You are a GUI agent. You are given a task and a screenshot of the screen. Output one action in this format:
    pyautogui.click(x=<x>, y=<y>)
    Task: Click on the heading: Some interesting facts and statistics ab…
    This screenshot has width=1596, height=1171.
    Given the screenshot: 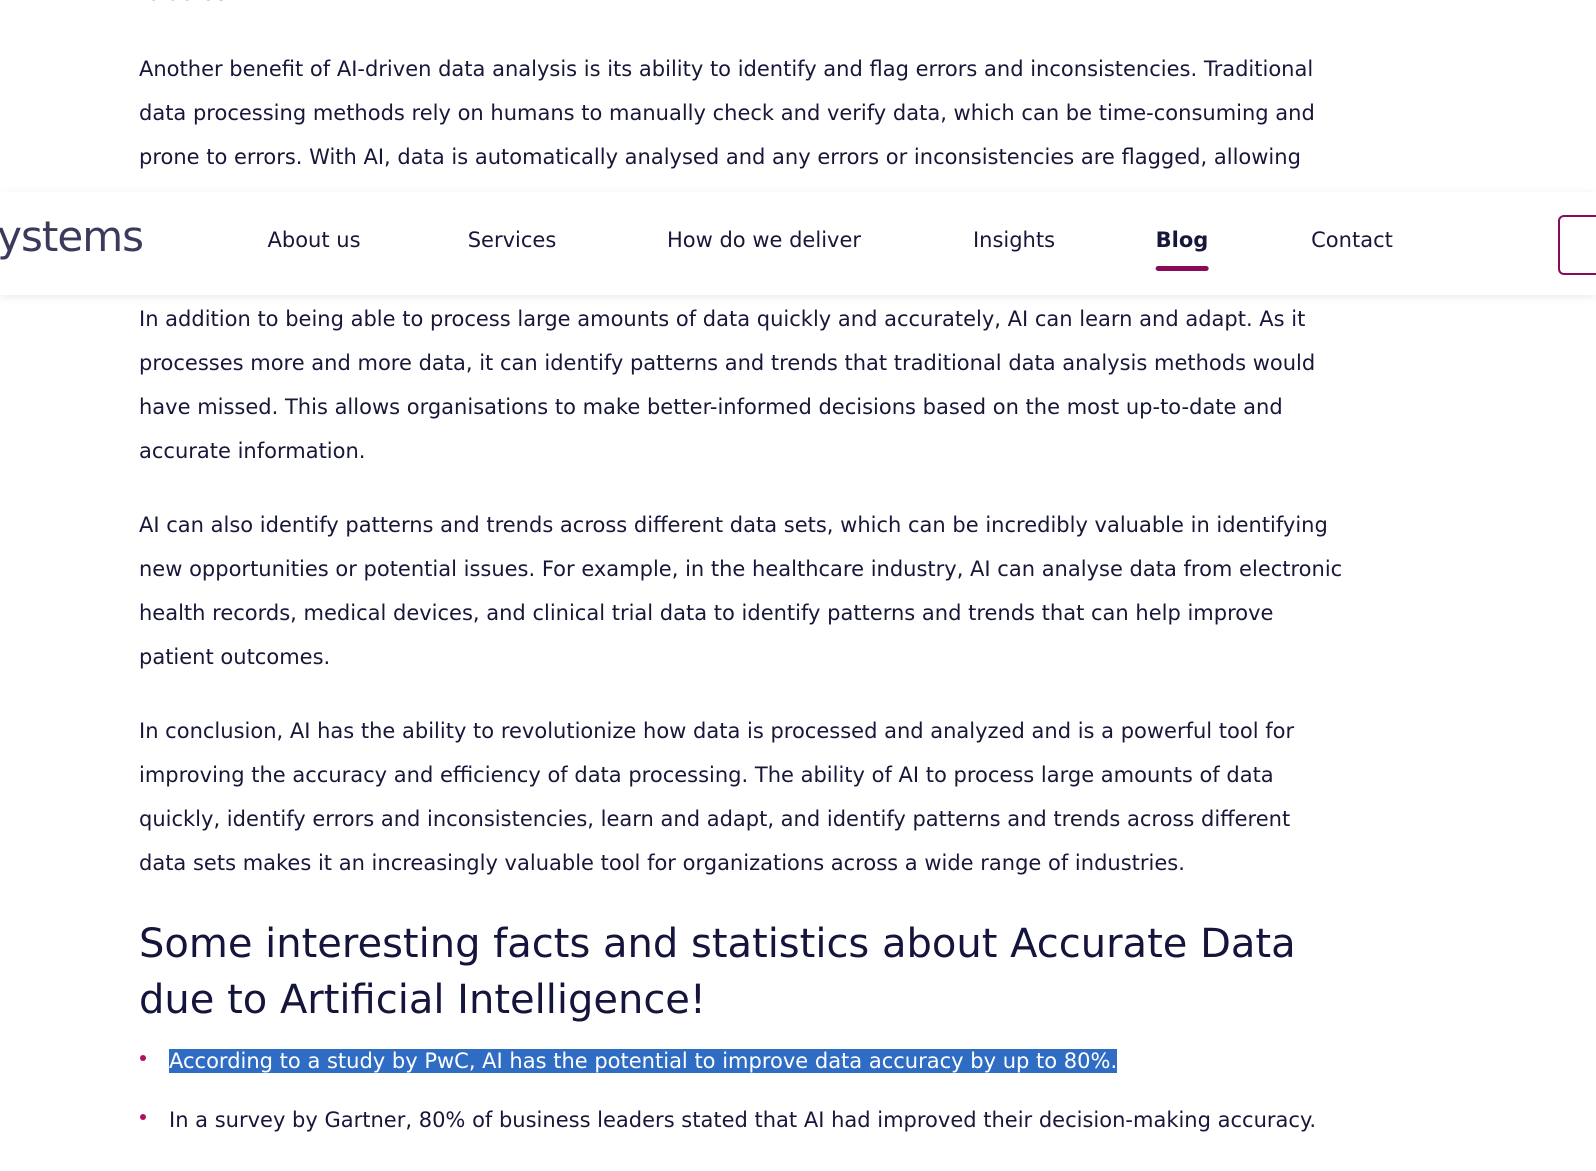 What is the action you would take?
    pyautogui.click(x=717, y=972)
    